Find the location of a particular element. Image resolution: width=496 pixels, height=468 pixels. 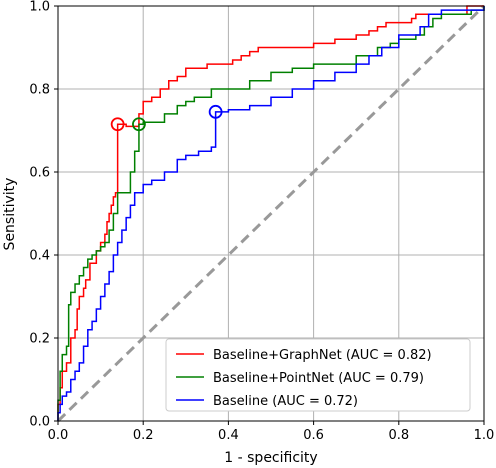

legend-label-baseline: Baseline (AUC = 0.72) is located at coordinates (285, 401).